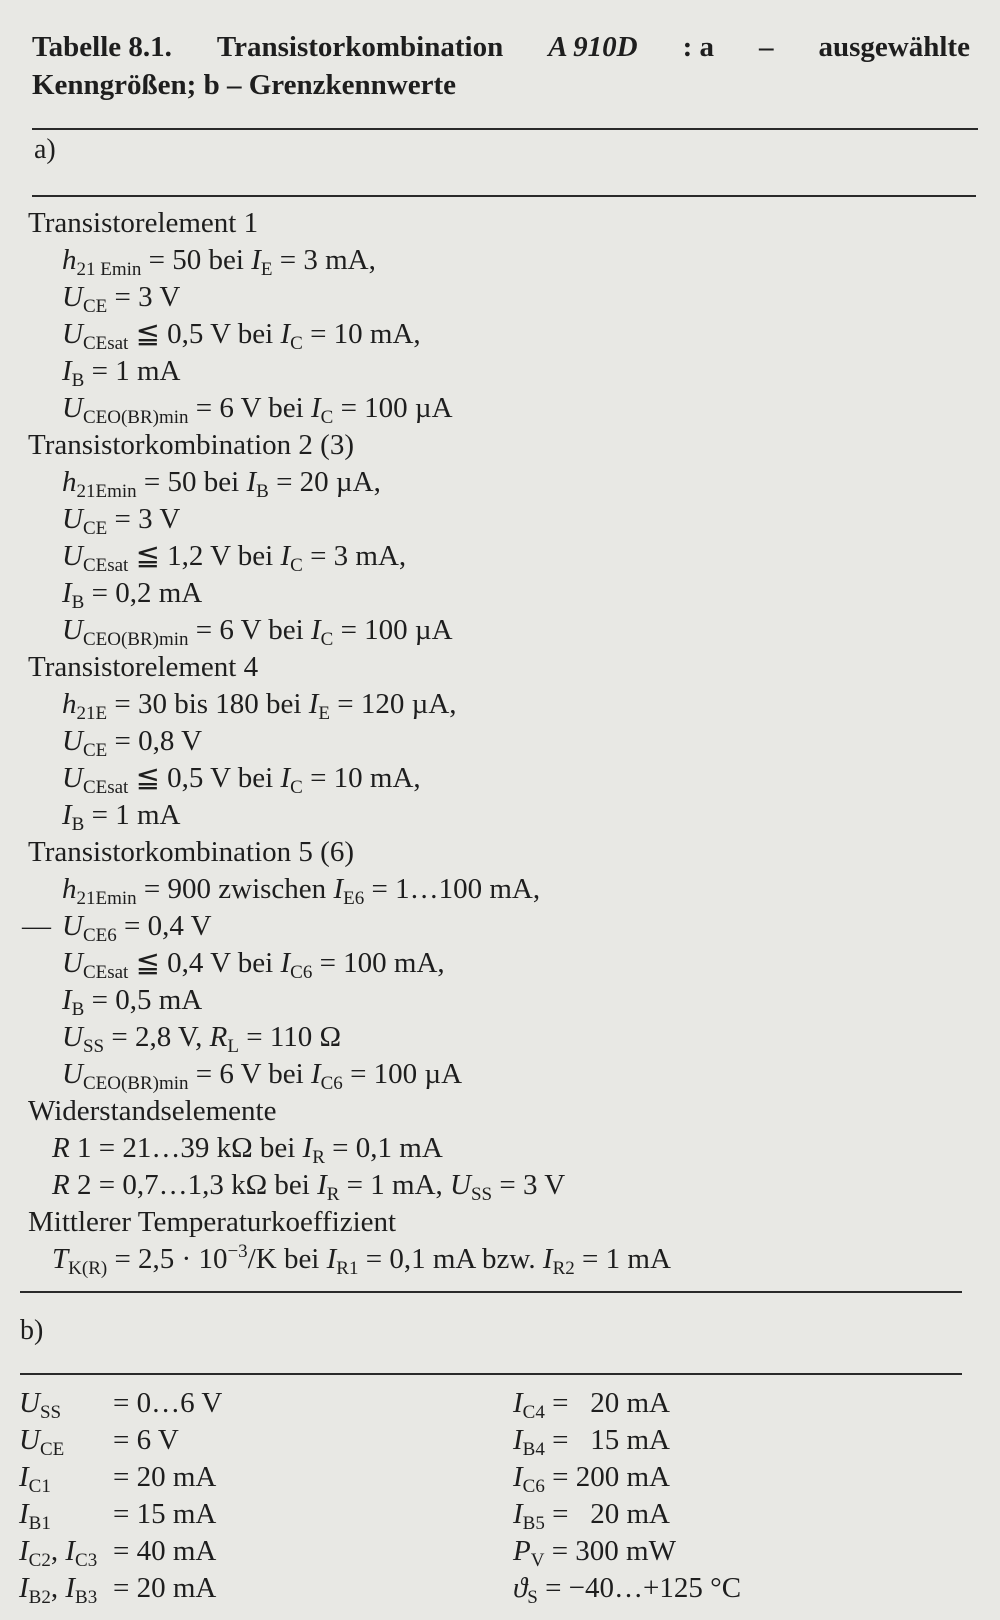 This screenshot has height=1620, width=1000. Describe the element at coordinates (607, 1514) in the screenshot. I see `limit-value: = 20 mA` at that location.